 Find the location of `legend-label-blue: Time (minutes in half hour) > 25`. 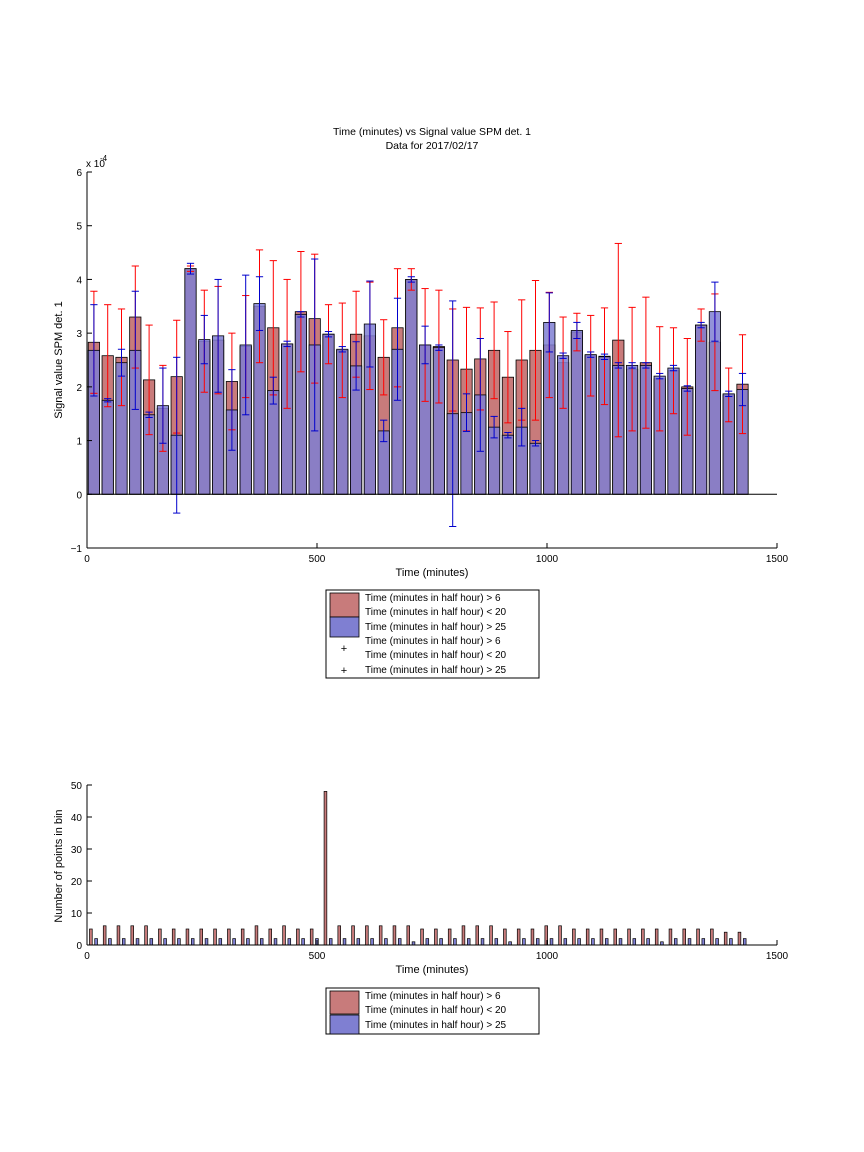

legend-label-blue: Time (minutes in half hour) > 25 is located at coordinates (436, 627).